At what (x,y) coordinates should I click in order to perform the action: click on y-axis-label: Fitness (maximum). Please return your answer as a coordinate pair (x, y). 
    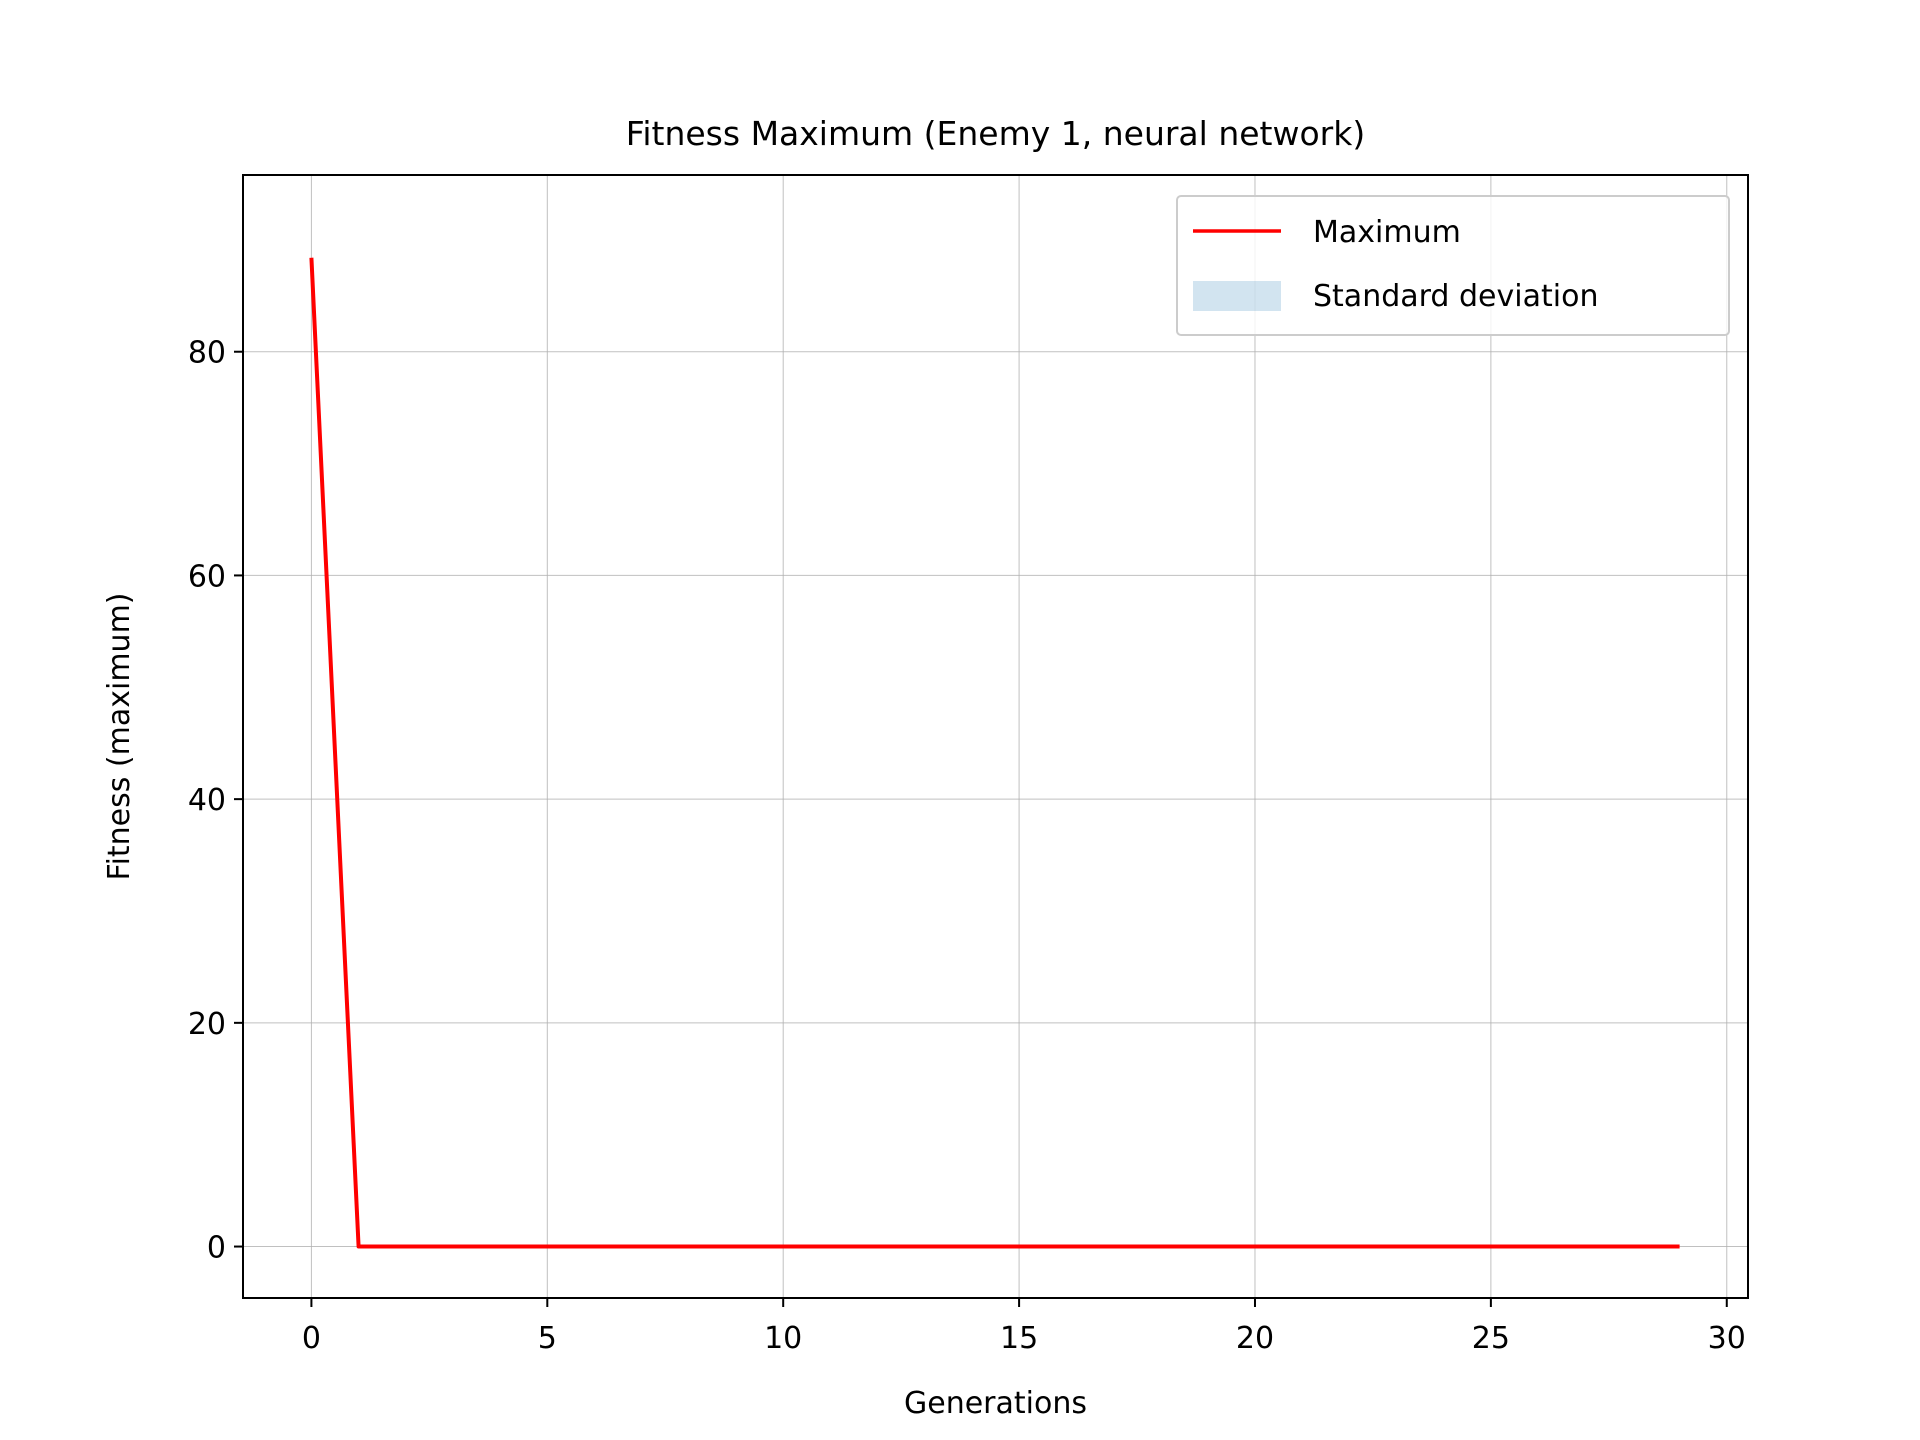
    Looking at the image, I should click on (119, 736).